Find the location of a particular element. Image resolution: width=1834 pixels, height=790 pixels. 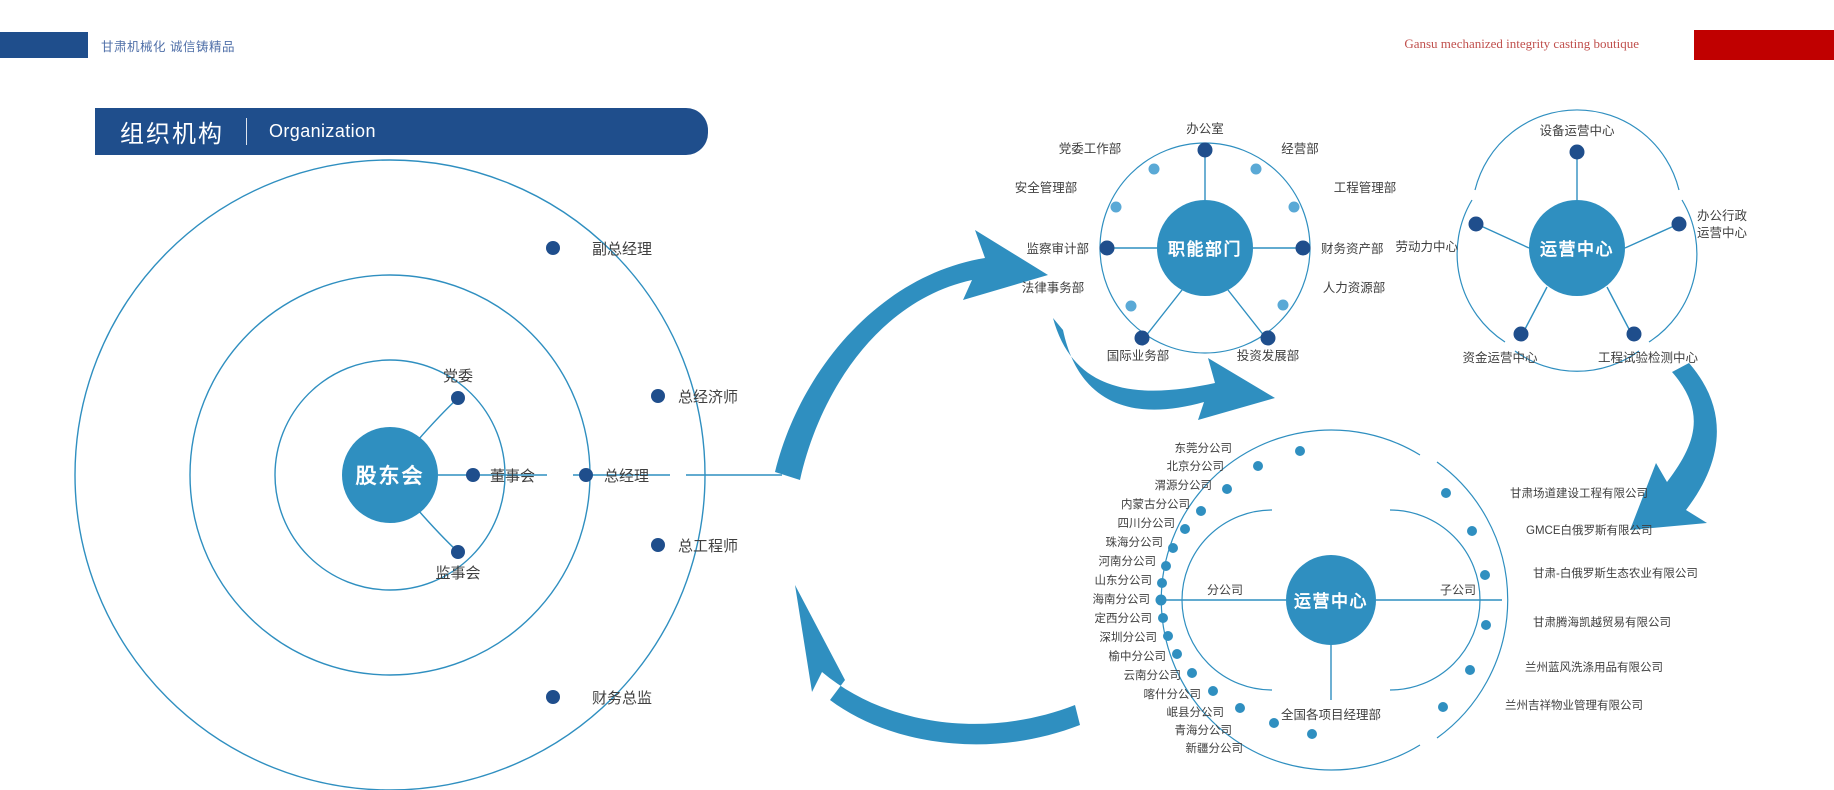

oc-arc-top is located at coordinates (1577, 150).